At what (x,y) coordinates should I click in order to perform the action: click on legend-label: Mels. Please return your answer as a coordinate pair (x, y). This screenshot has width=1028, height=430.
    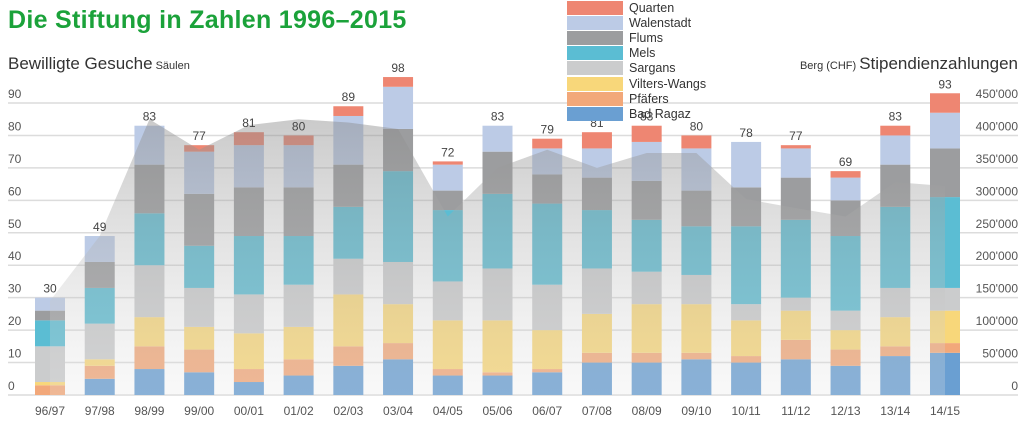
    Looking at the image, I should click on (642, 53).